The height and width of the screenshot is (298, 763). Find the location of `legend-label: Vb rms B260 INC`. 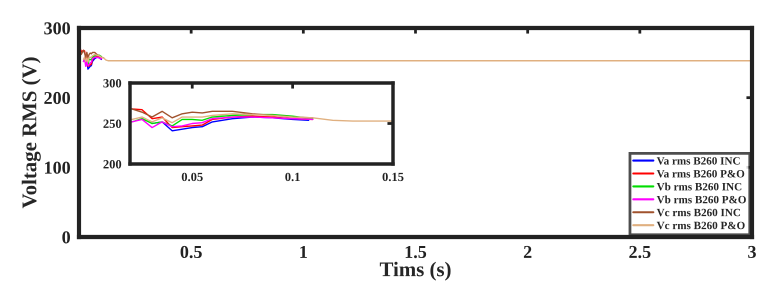

legend-label: Vb rms B260 INC is located at coordinates (699, 186).